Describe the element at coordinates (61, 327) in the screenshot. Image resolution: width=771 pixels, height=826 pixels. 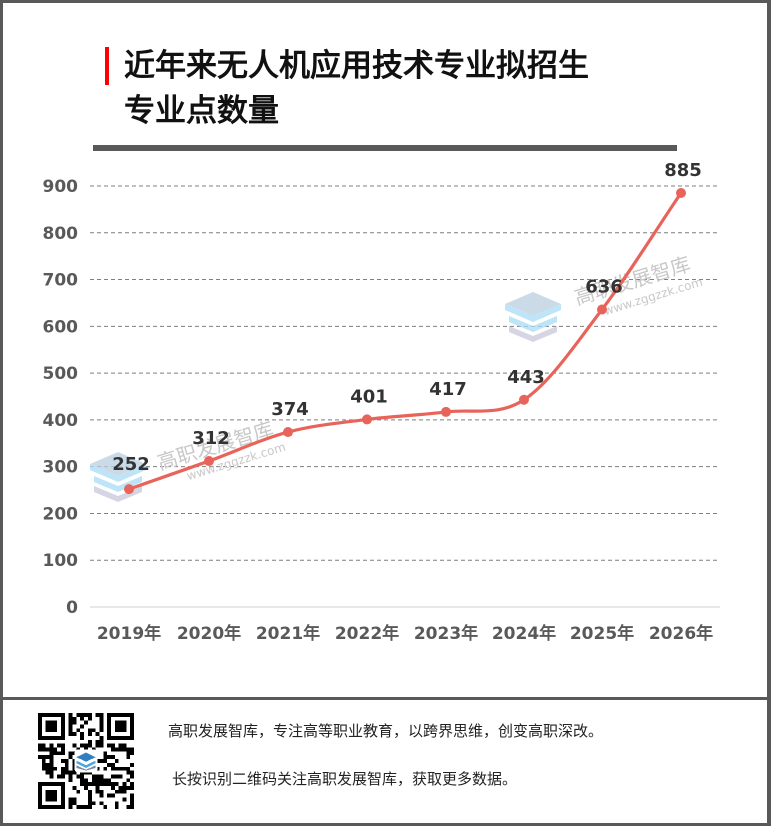
I see `y-tick-label: 600` at that location.